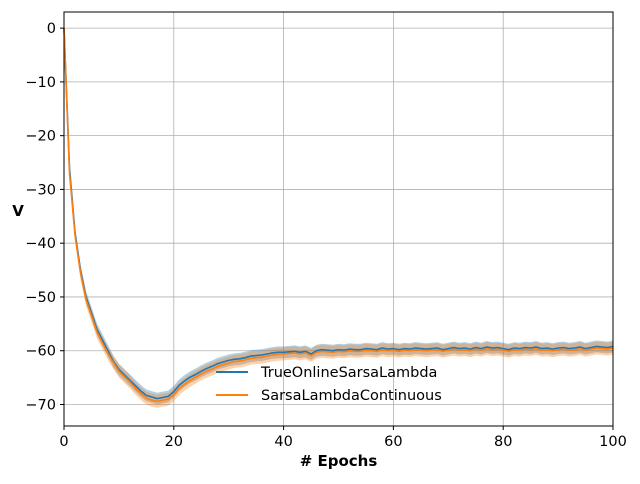 Image resolution: width=640 pixels, height=484 pixels. What do you see at coordinates (351, 396) in the screenshot?
I see `legend-label-1: SarsaLambdaContinuous` at bounding box center [351, 396].